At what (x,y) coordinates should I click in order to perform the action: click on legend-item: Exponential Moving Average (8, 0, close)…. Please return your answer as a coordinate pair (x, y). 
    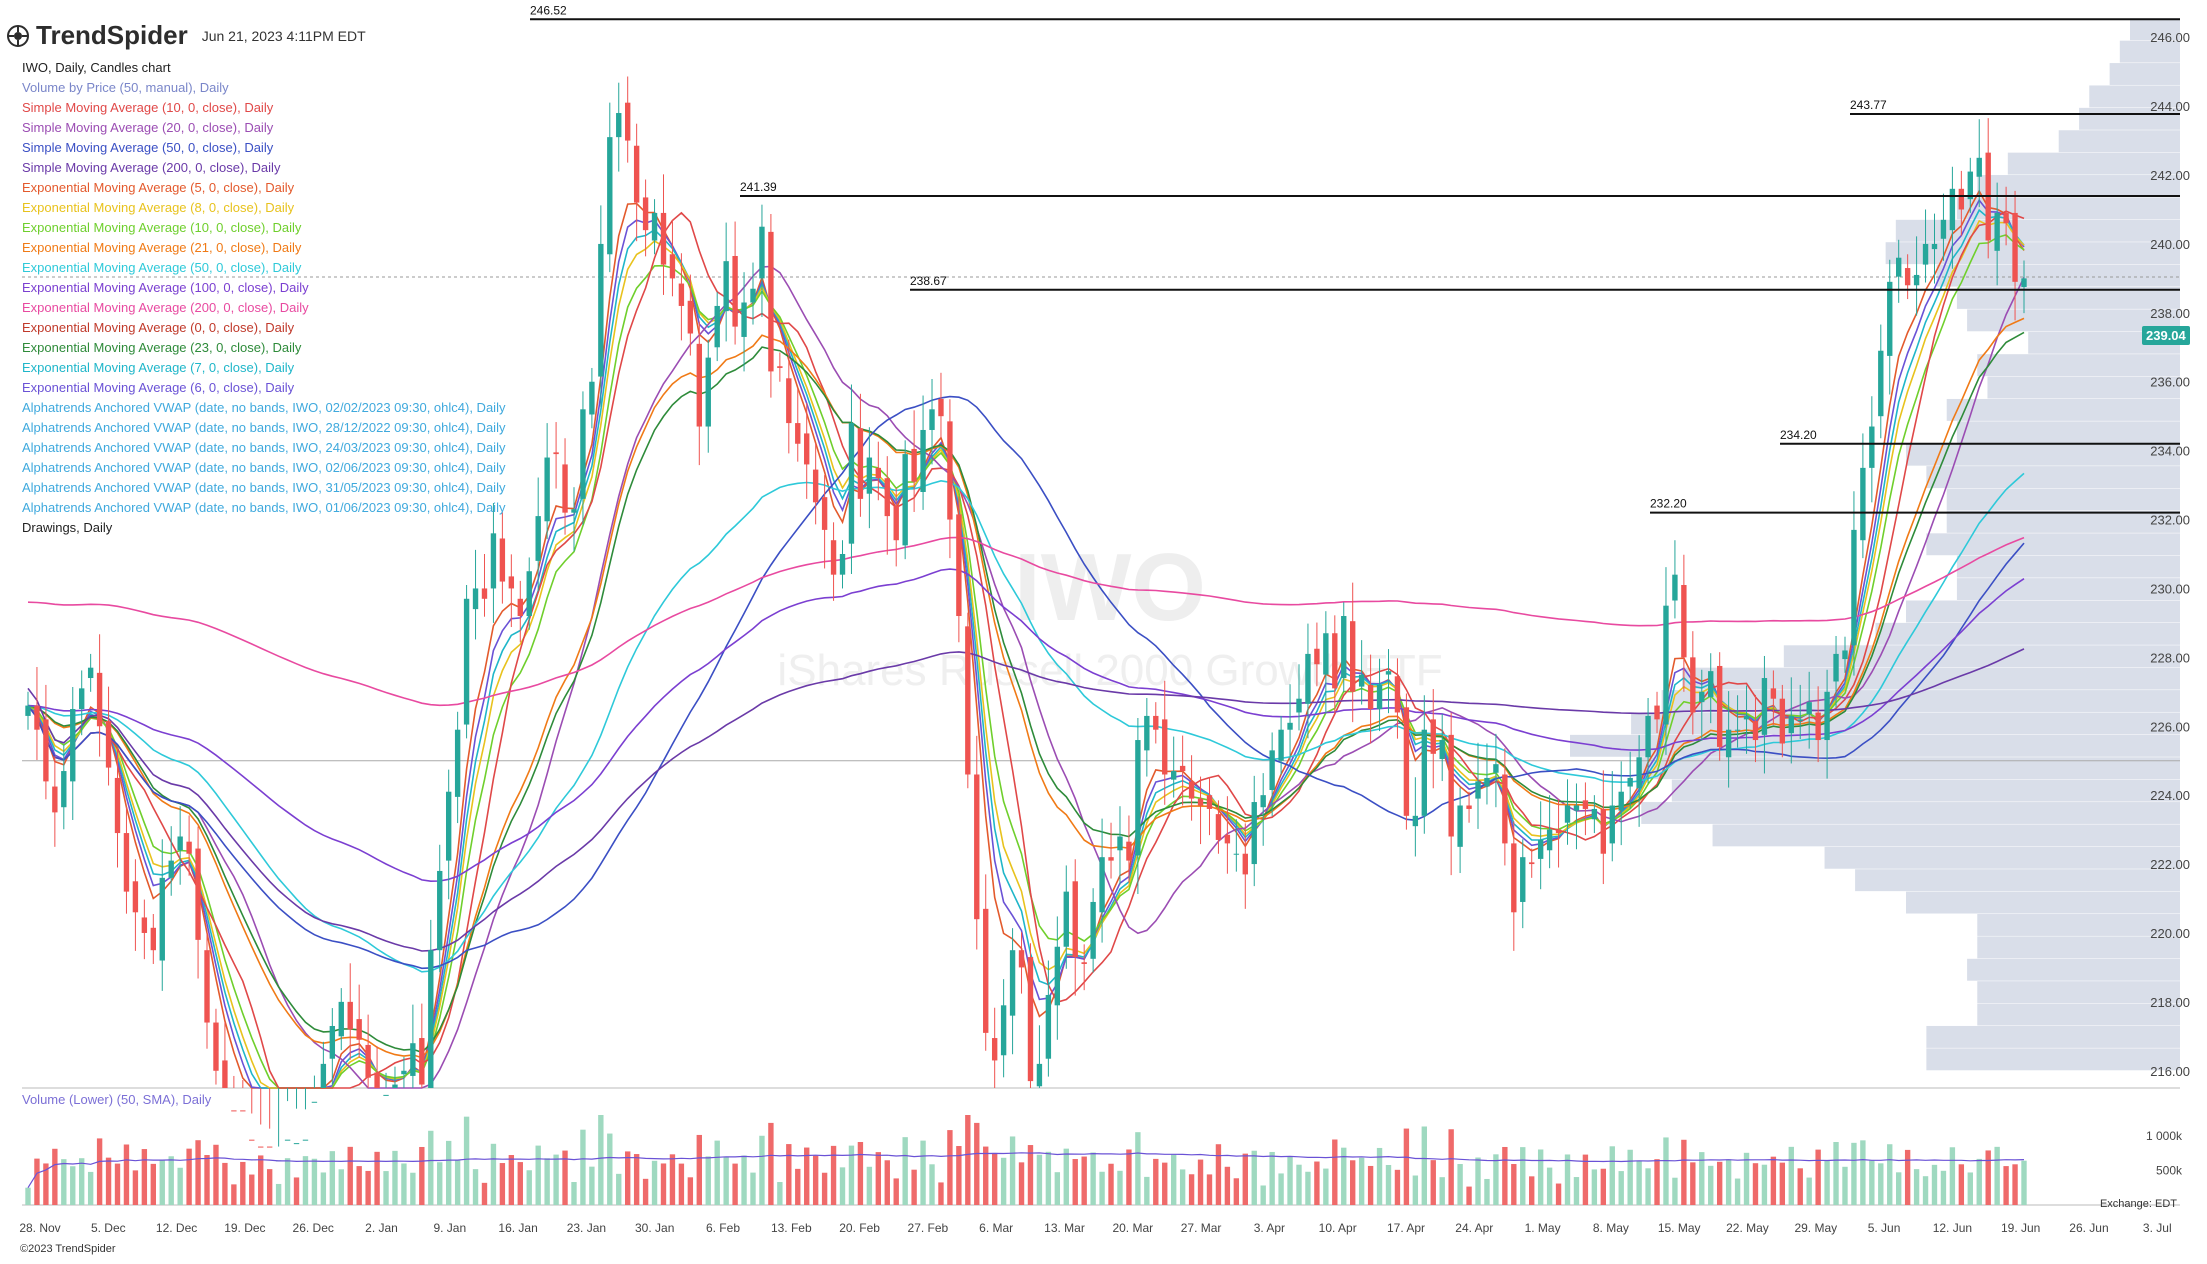
    Looking at the image, I should click on (158, 207).